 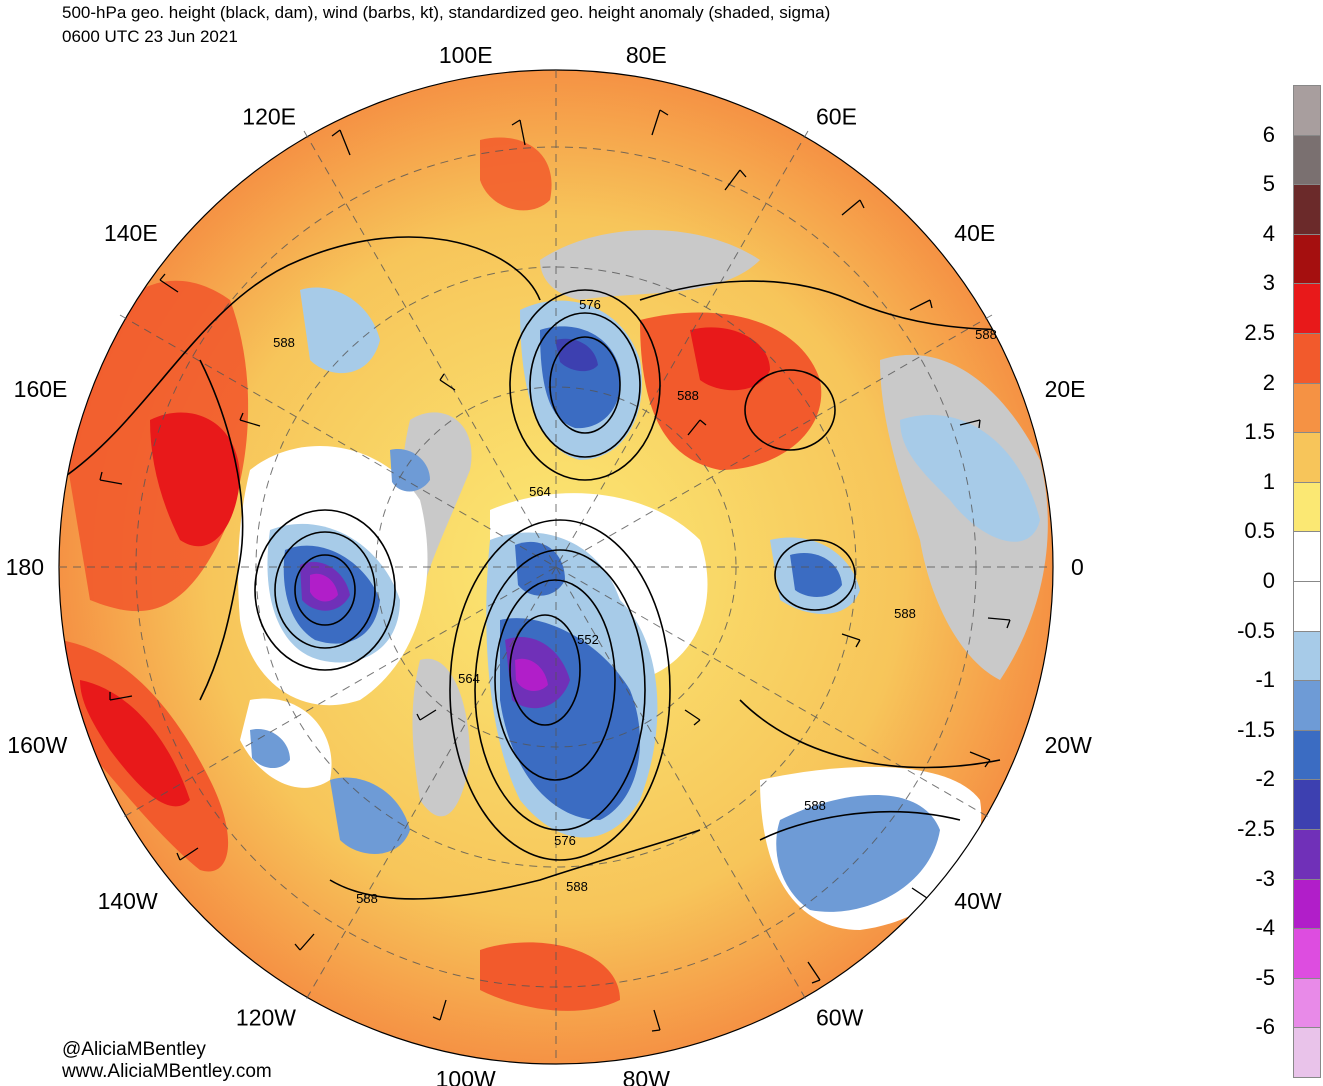 What do you see at coordinates (1268, 184) in the screenshot?
I see `colorbar-label: 5` at bounding box center [1268, 184].